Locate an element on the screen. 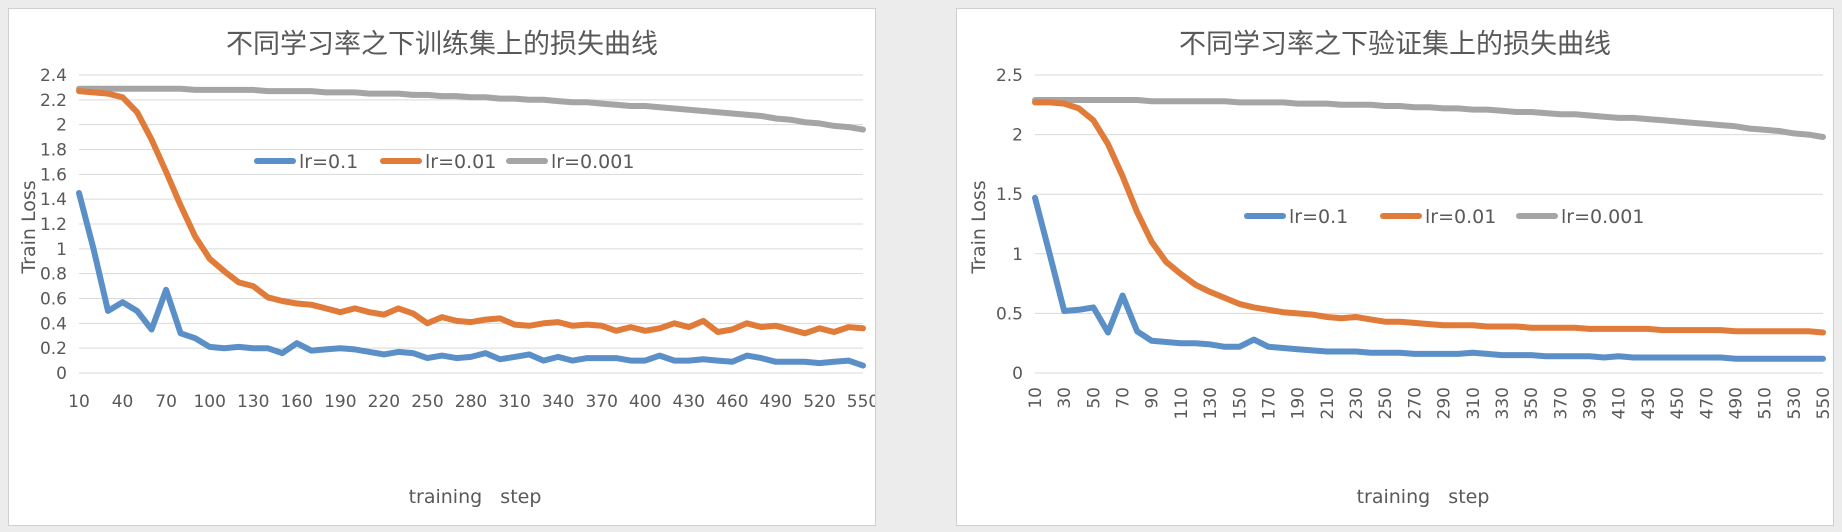  x-tick-label: 390 is located at coordinates (1591, 403).